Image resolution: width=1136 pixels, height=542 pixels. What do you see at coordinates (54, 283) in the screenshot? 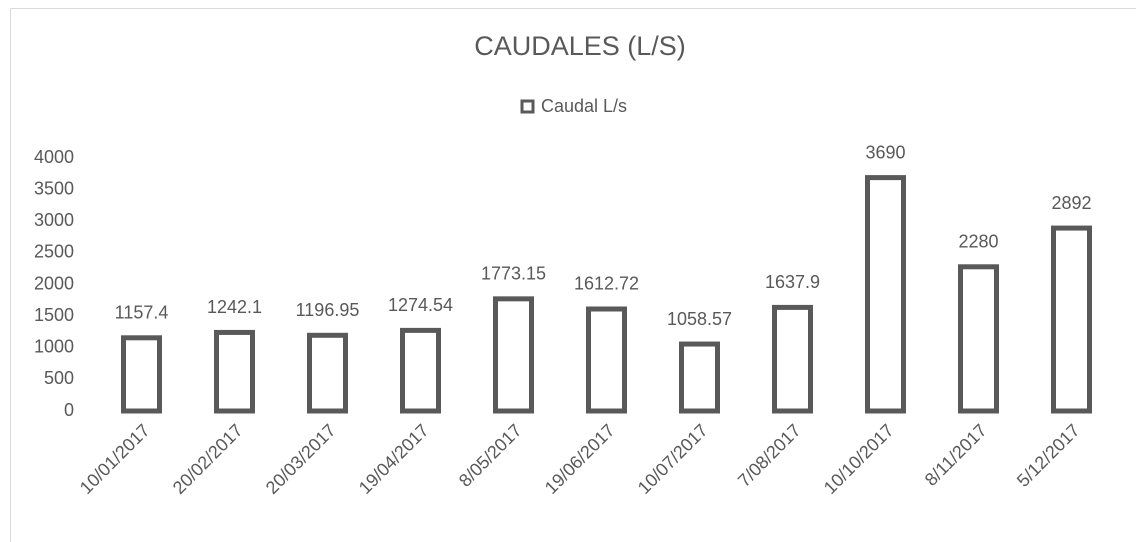
I see `y-tick-label: 2000` at bounding box center [54, 283].